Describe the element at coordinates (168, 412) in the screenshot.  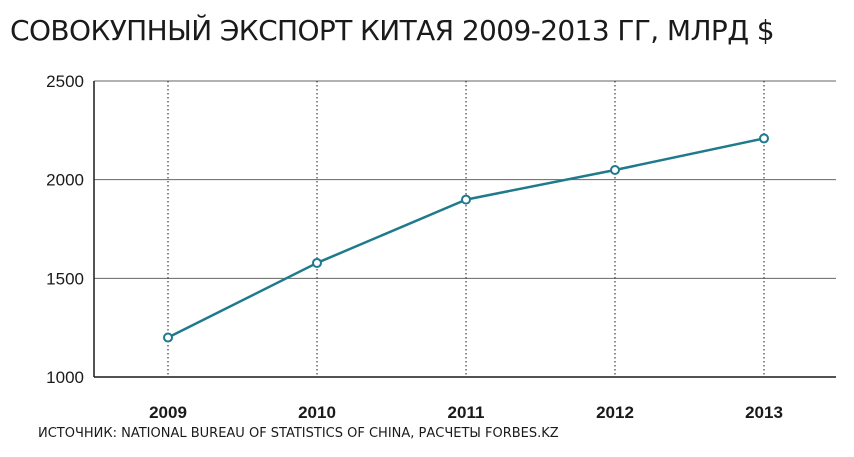
I see `x-tick-label: 2009` at that location.